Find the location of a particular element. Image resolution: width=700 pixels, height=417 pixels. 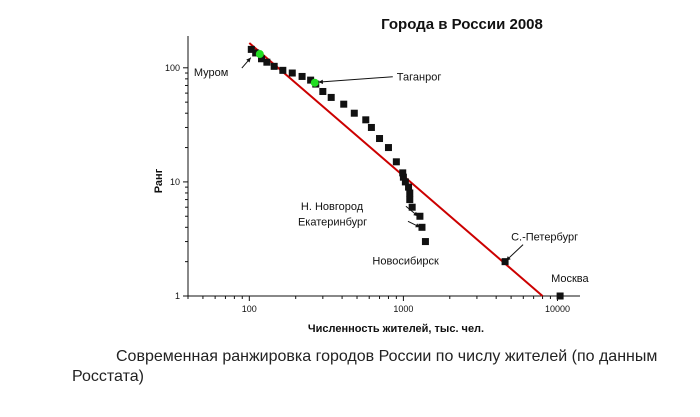

annotation-label: Москва is located at coordinates (570, 279).